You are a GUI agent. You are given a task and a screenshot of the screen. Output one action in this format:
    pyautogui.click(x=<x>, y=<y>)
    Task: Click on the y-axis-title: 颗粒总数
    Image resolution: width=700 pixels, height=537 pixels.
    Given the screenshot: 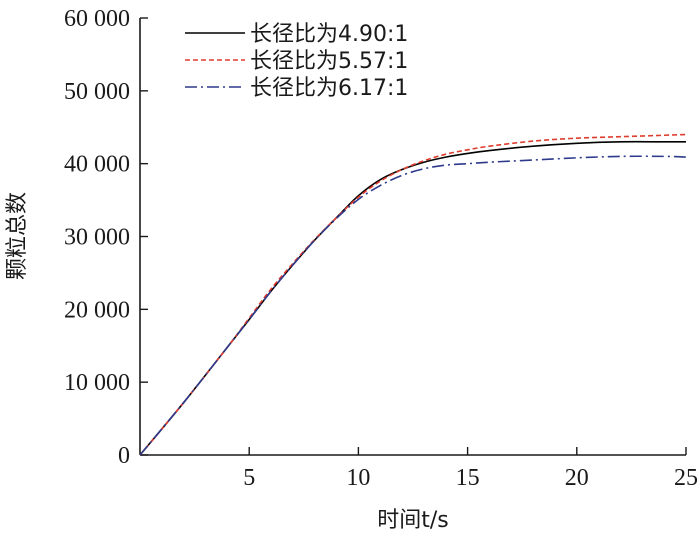 What is the action you would take?
    pyautogui.click(x=17, y=236)
    